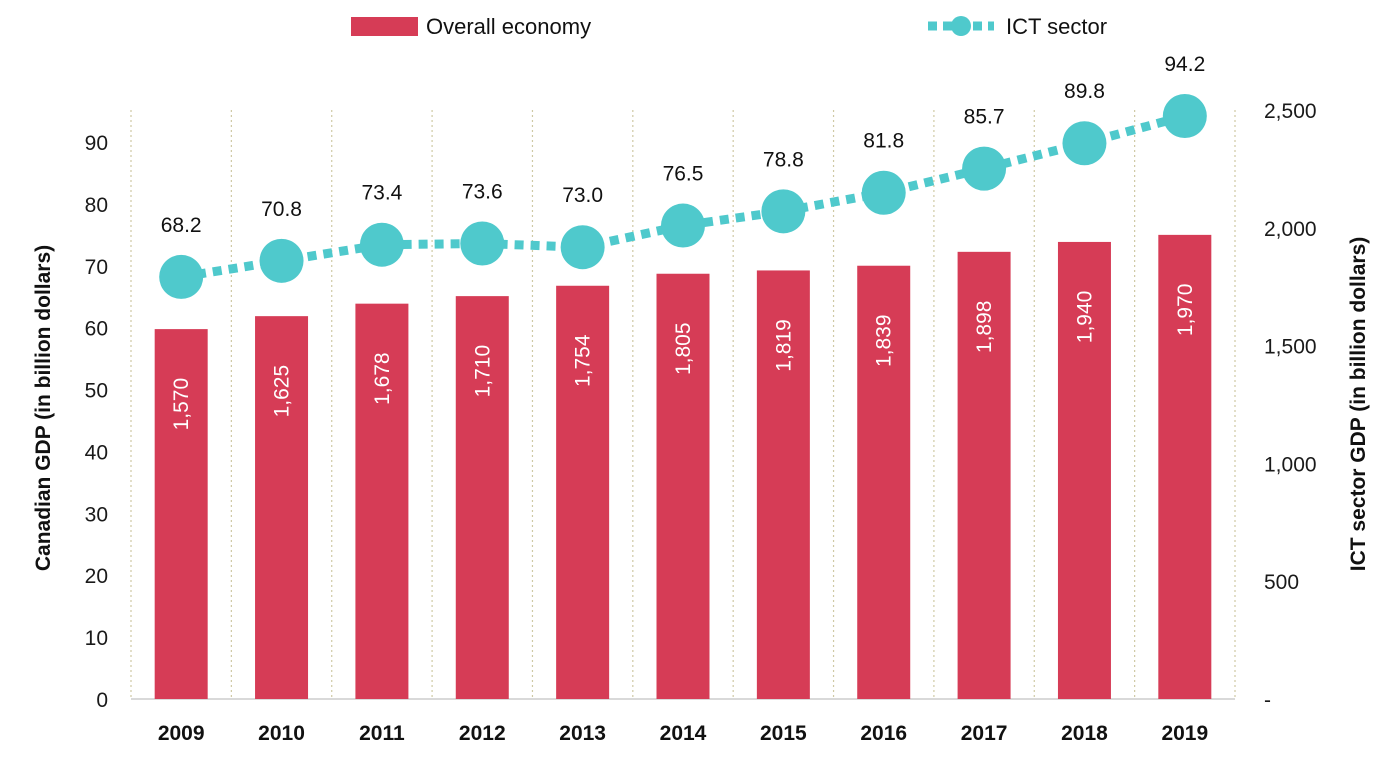  Describe the element at coordinates (96, 205) in the screenshot. I see `left-tick-label: 80` at that location.